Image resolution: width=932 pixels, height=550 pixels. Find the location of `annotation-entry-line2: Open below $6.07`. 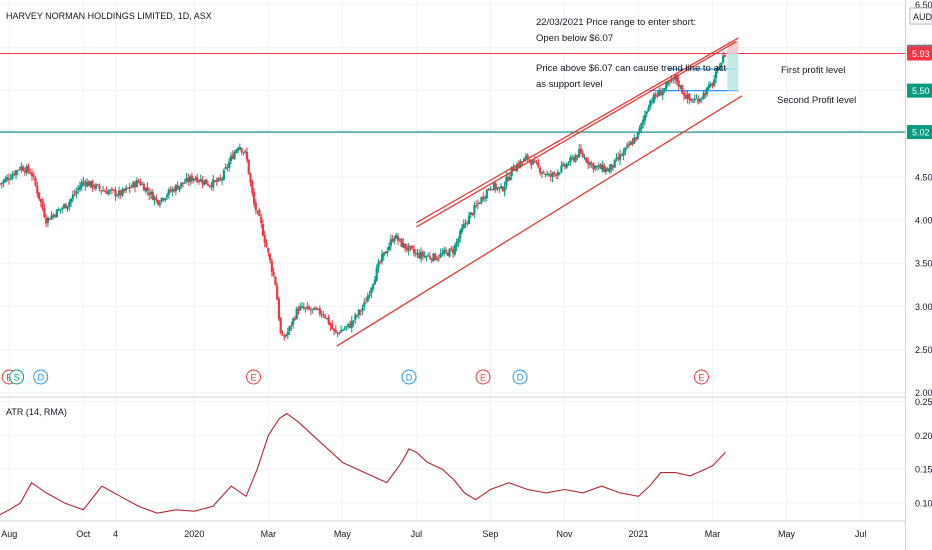

annotation-entry-line2: Open below $6.07 is located at coordinates (574, 38).